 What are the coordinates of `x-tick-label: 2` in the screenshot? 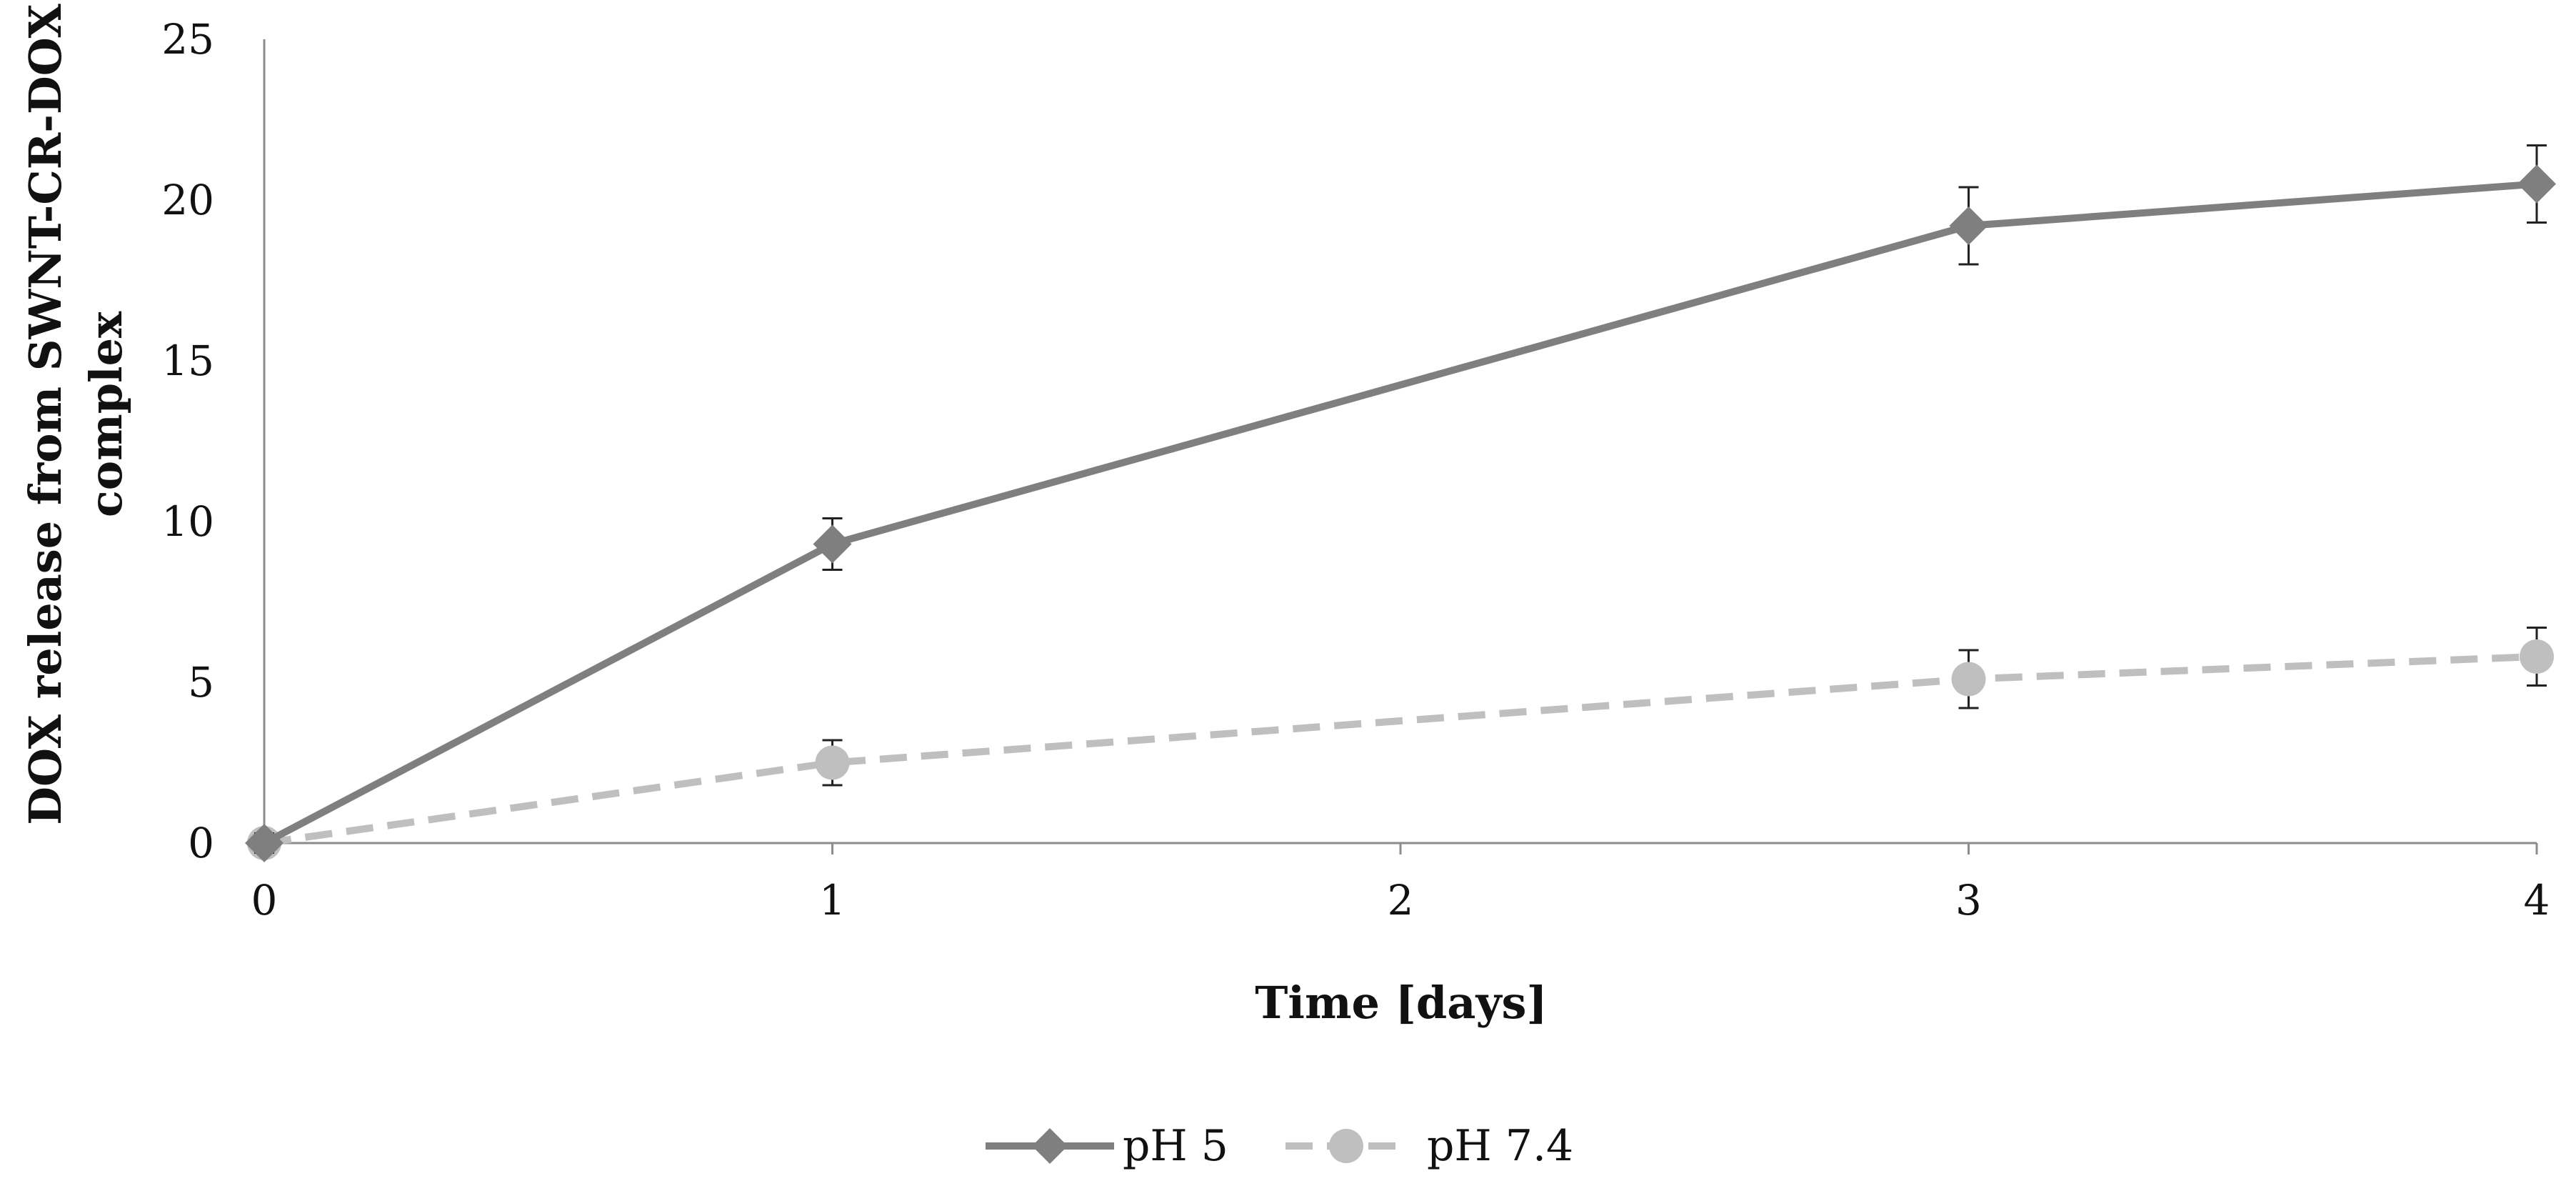 It's located at (1401, 900).